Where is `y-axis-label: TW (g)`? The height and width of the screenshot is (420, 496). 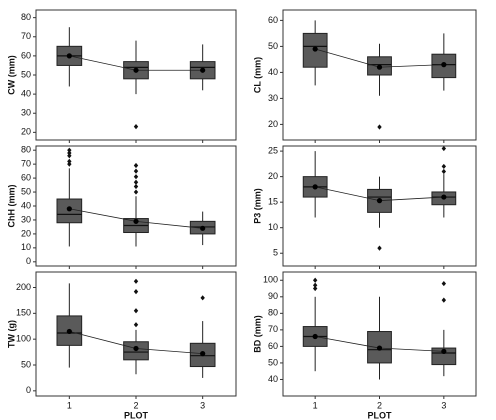
y-axis-label: TW (g) is located at coordinates (11, 334).